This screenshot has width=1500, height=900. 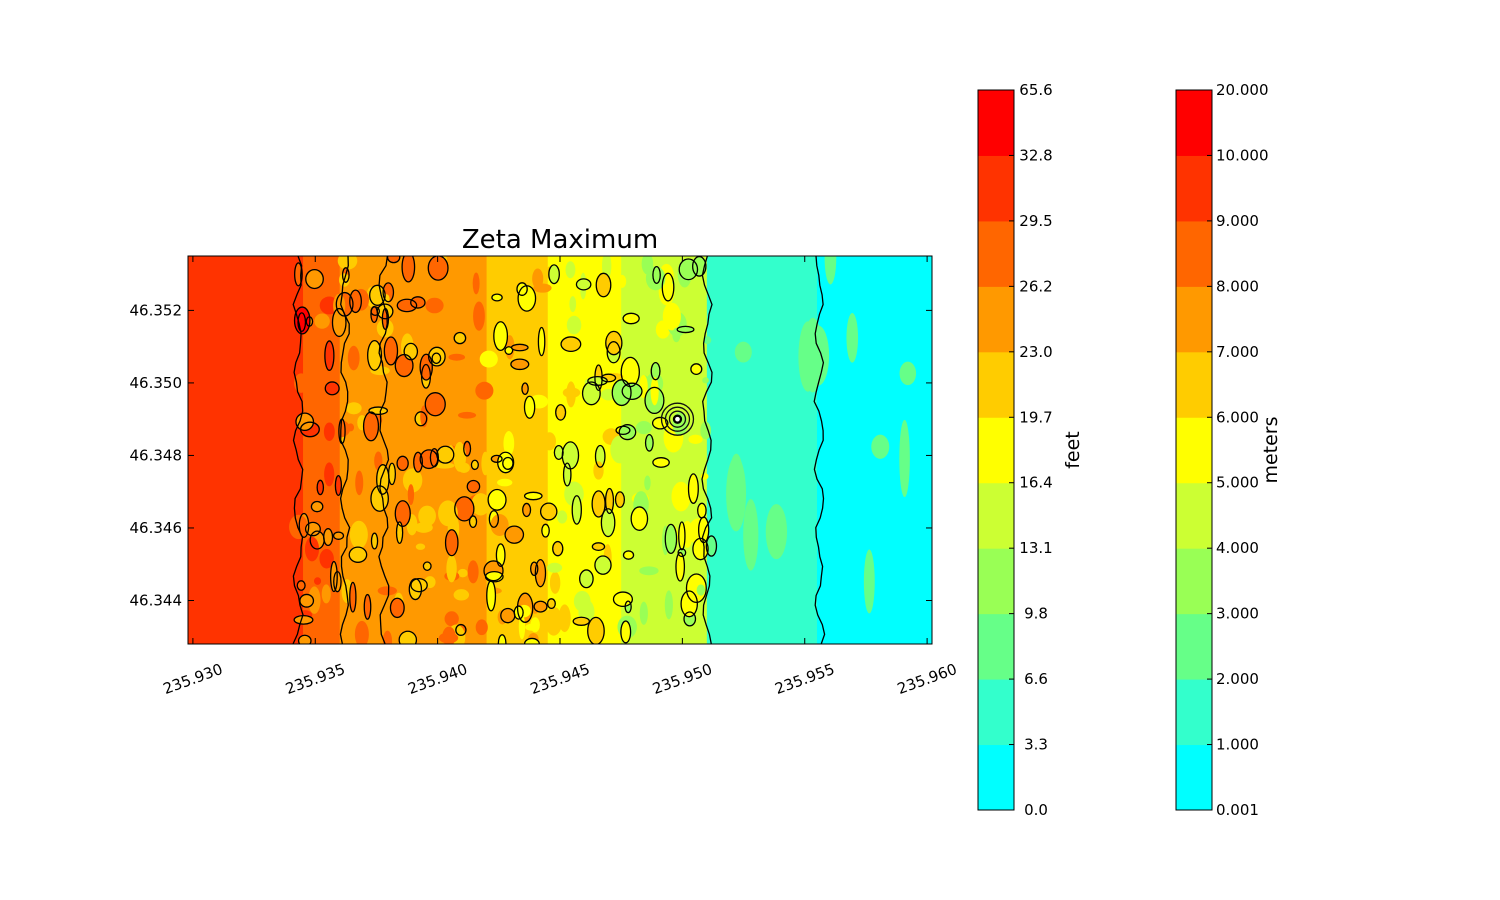 I want to click on x-tick-label: 235.930, so click(x=193, y=679).